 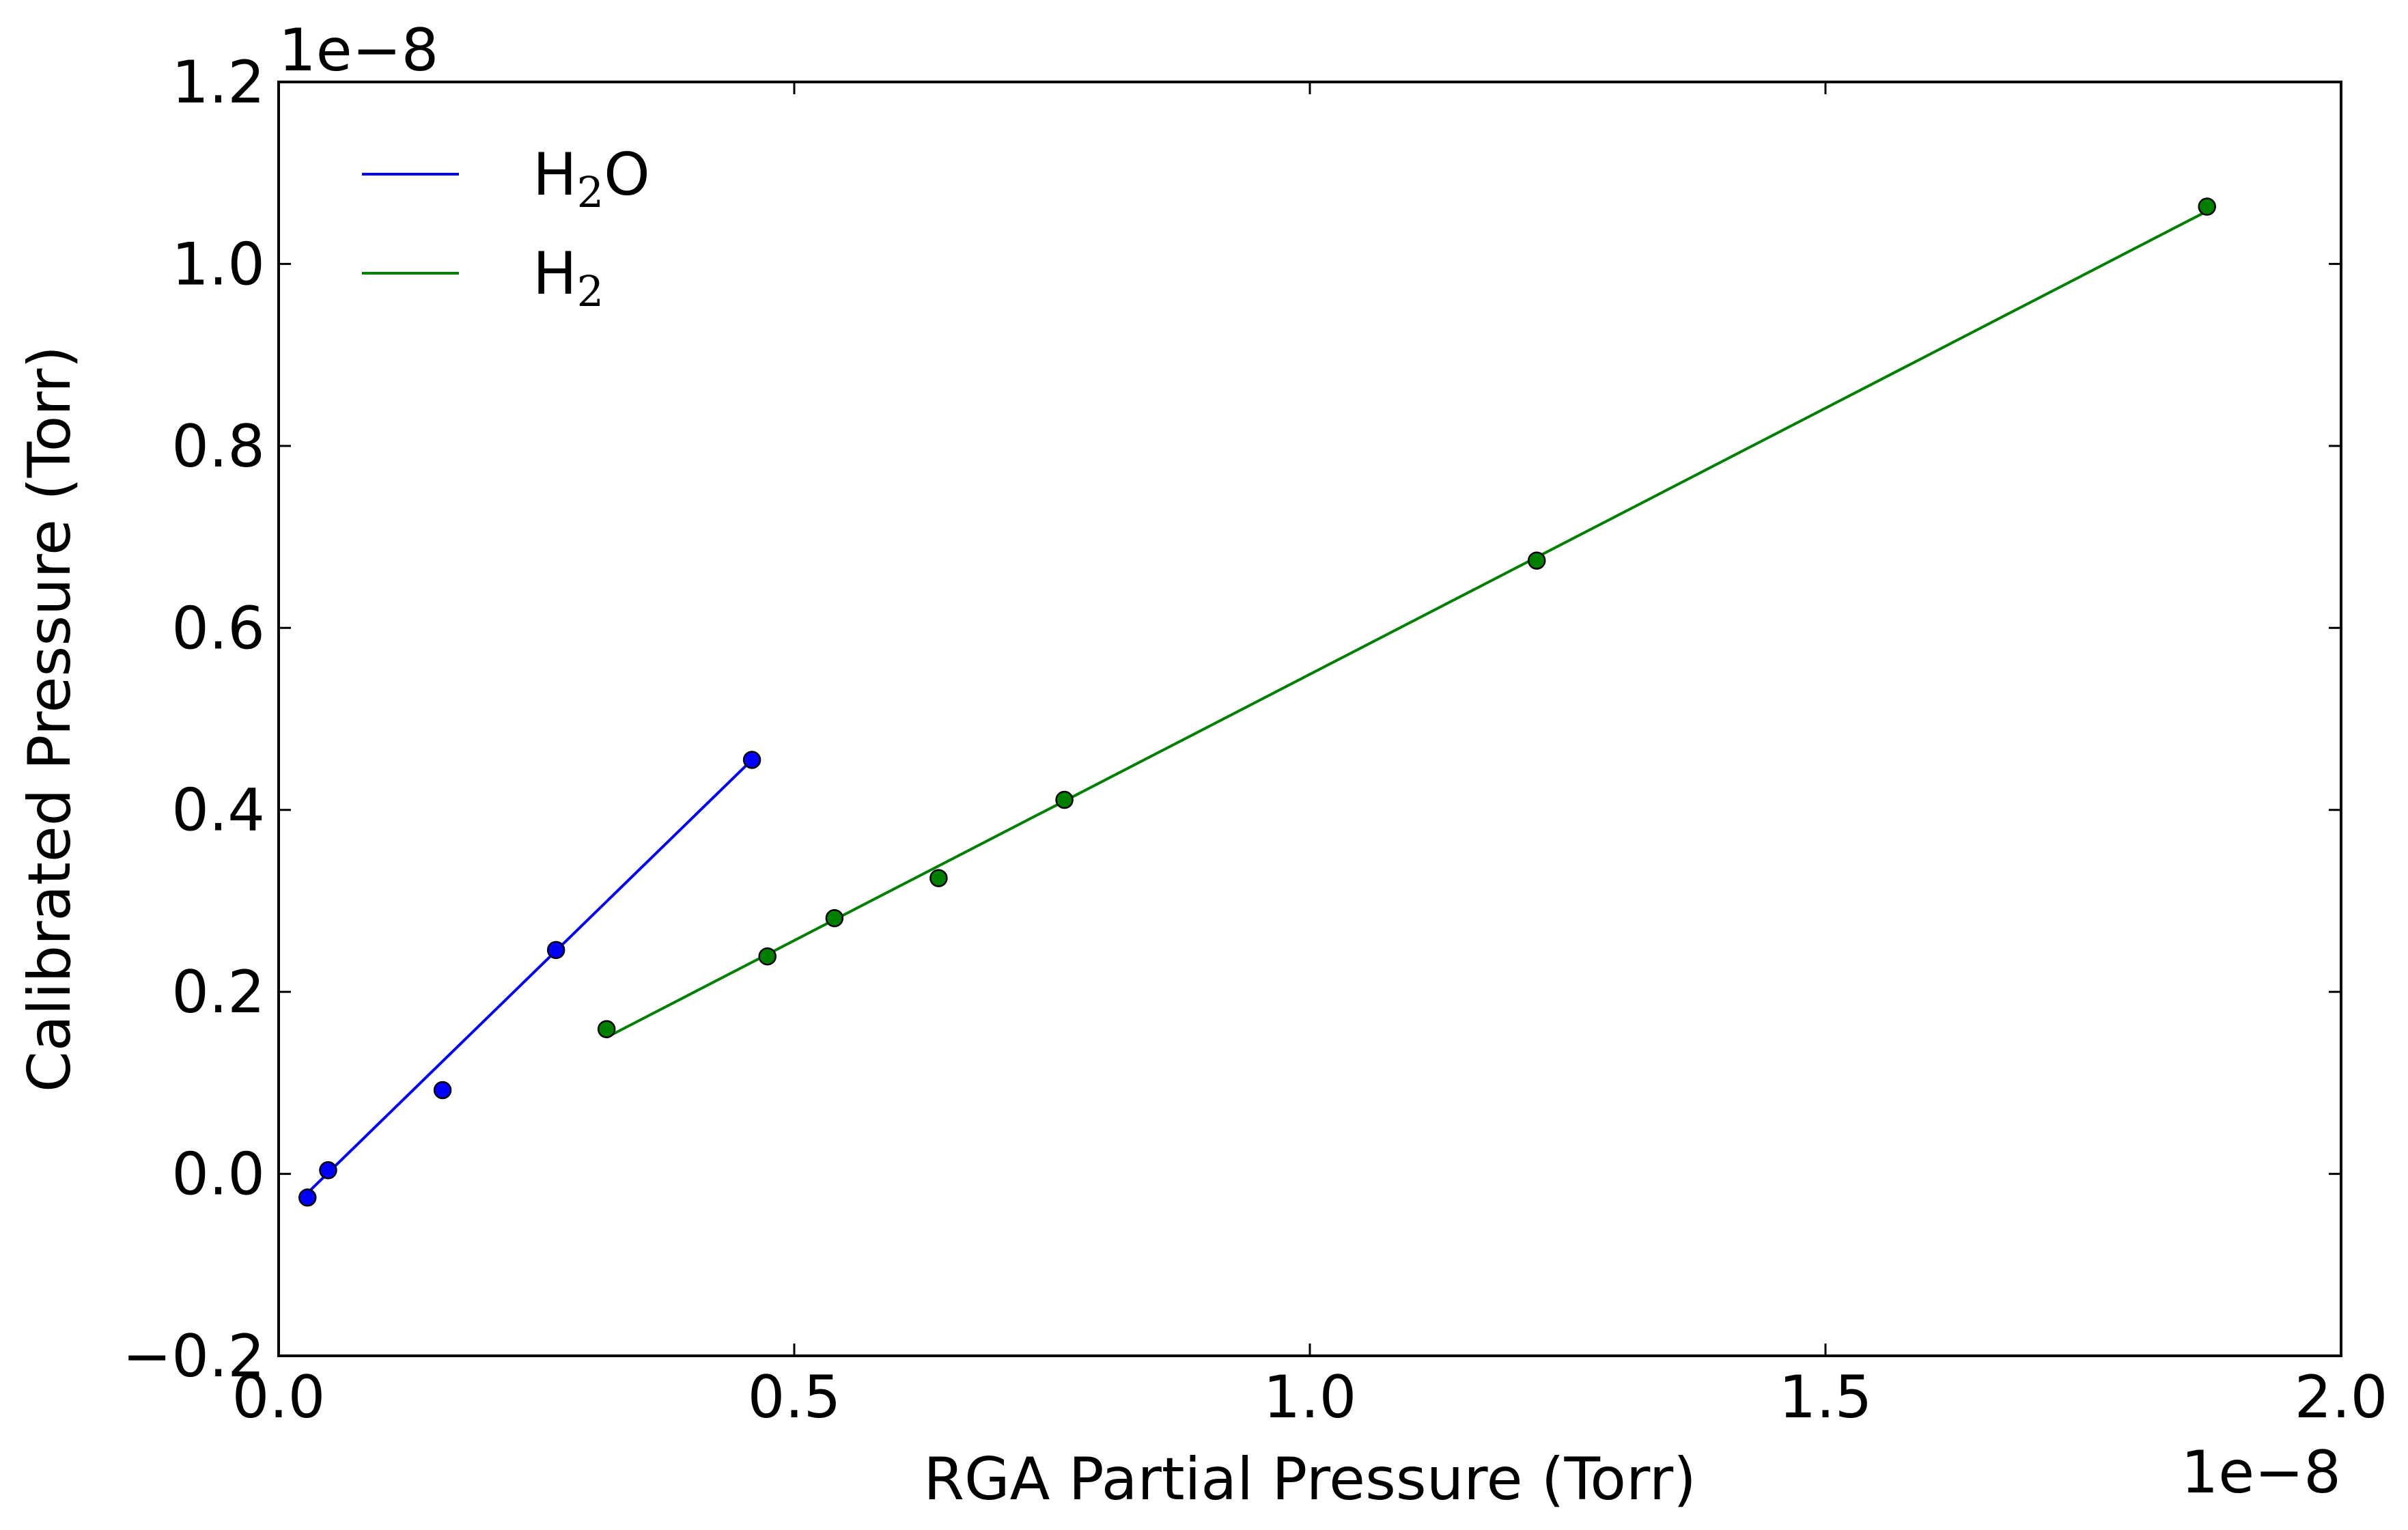 I want to click on y-offset-label: 1e−8, so click(x=358, y=50).